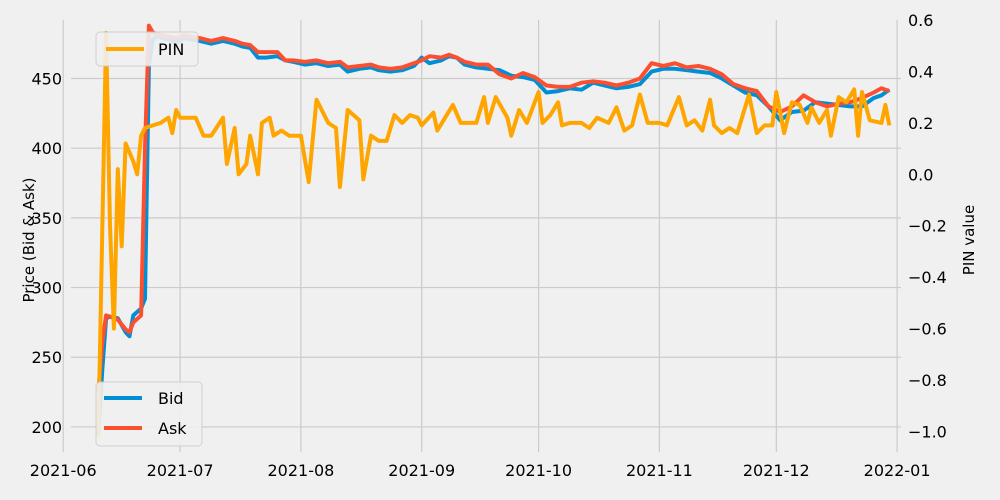  Describe the element at coordinates (180, 470) in the screenshot. I see `x-tick-label: 2021-07` at that location.